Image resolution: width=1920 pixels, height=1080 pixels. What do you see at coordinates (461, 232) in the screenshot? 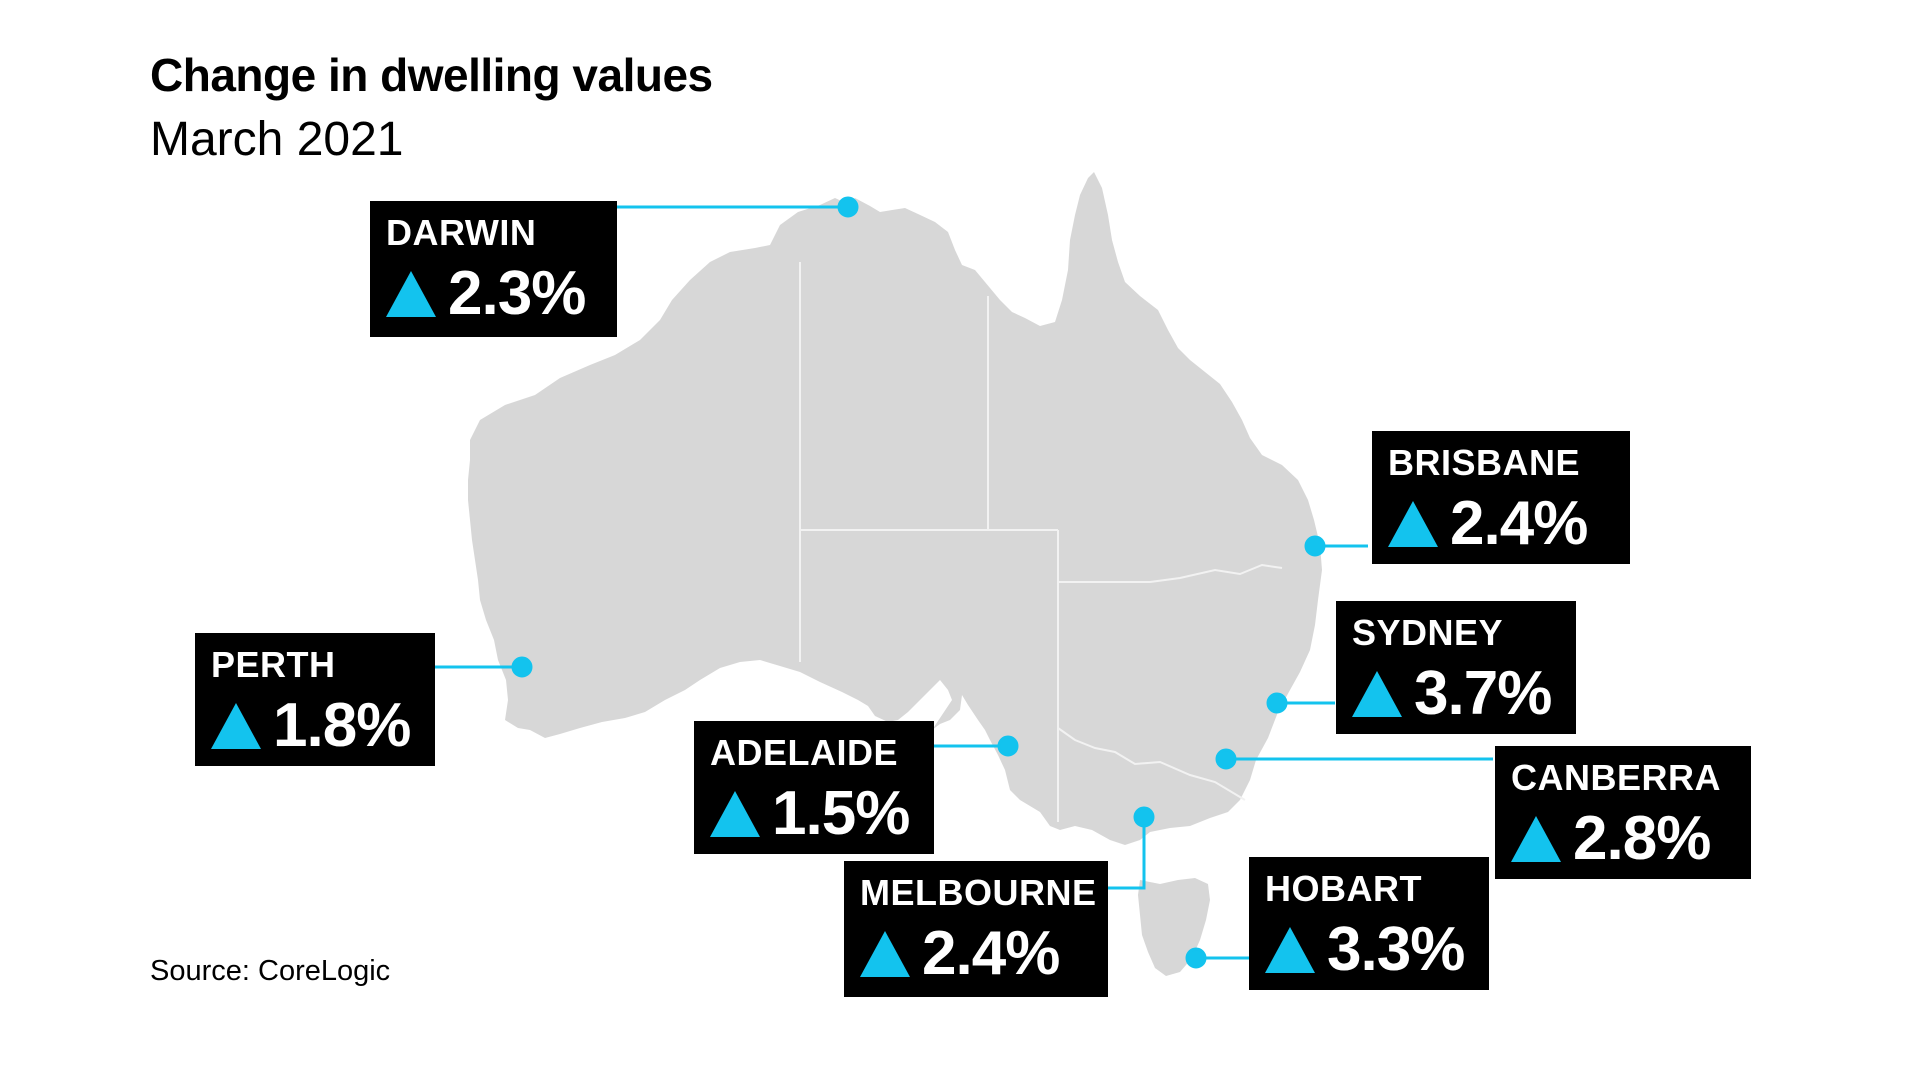
I see `city-name: DARWIN` at bounding box center [461, 232].